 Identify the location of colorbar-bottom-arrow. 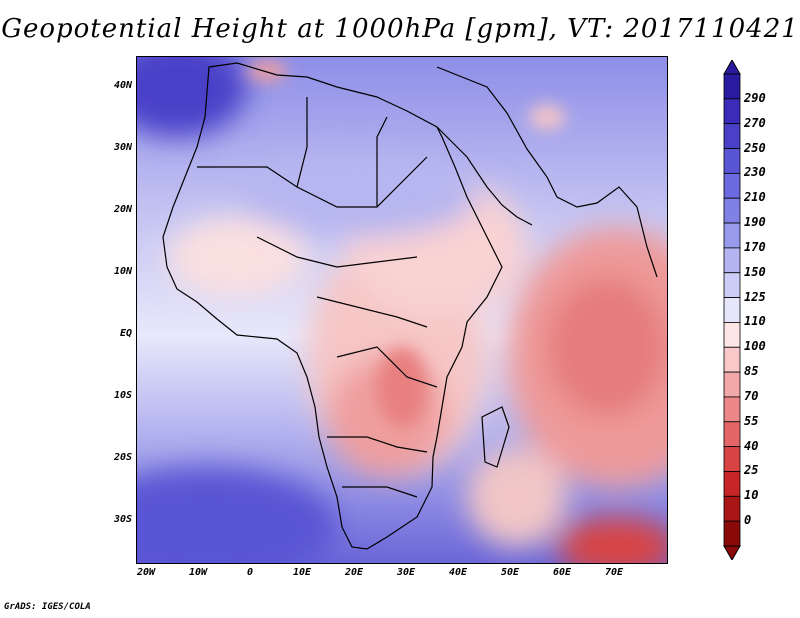
(732, 552).